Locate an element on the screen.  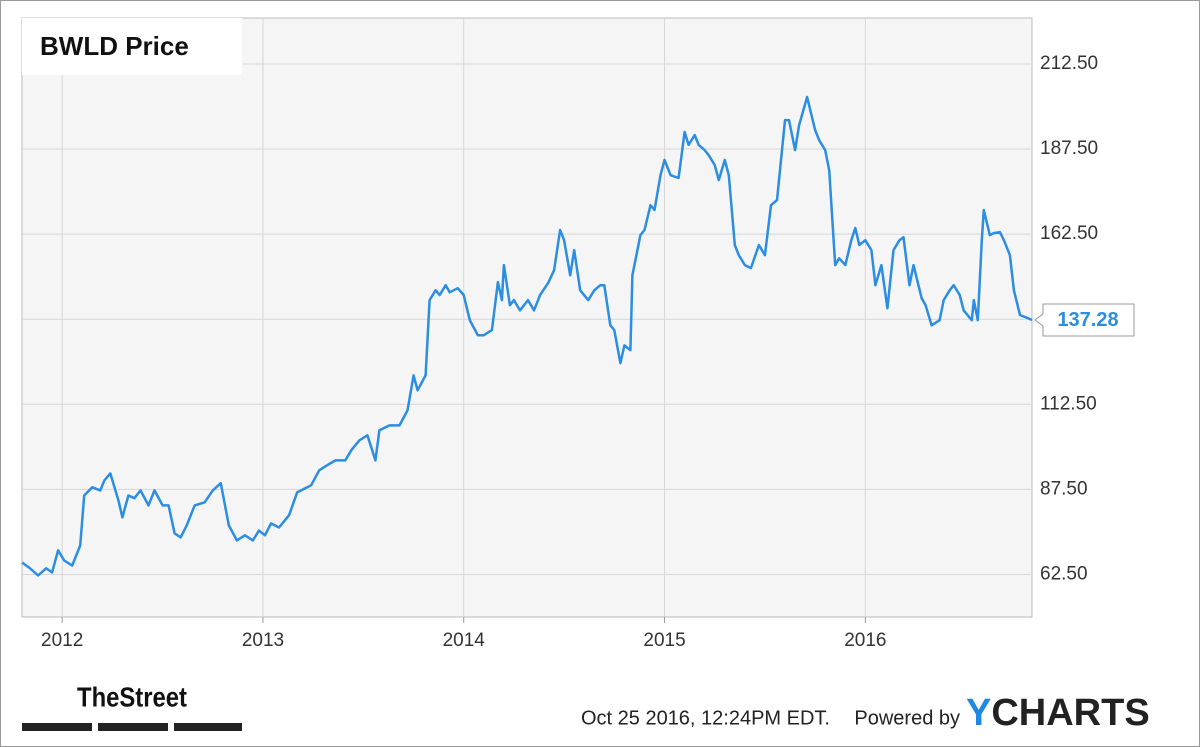
last-value-box is located at coordinates (1084, 320).